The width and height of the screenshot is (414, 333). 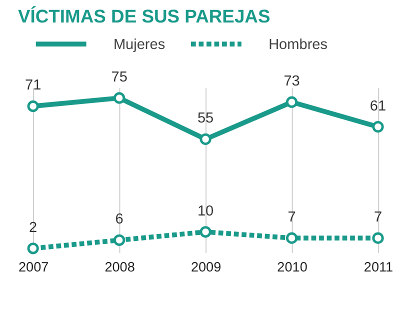 What do you see at coordinates (379, 266) in the screenshot?
I see `x-tick-label: 2011` at bounding box center [379, 266].